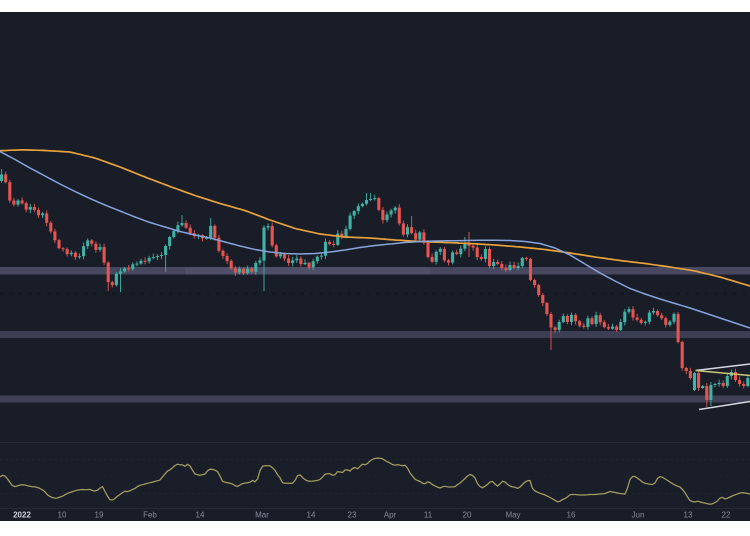  Describe the element at coordinates (262, 515) in the screenshot. I see `svg-text: Mar` at that location.